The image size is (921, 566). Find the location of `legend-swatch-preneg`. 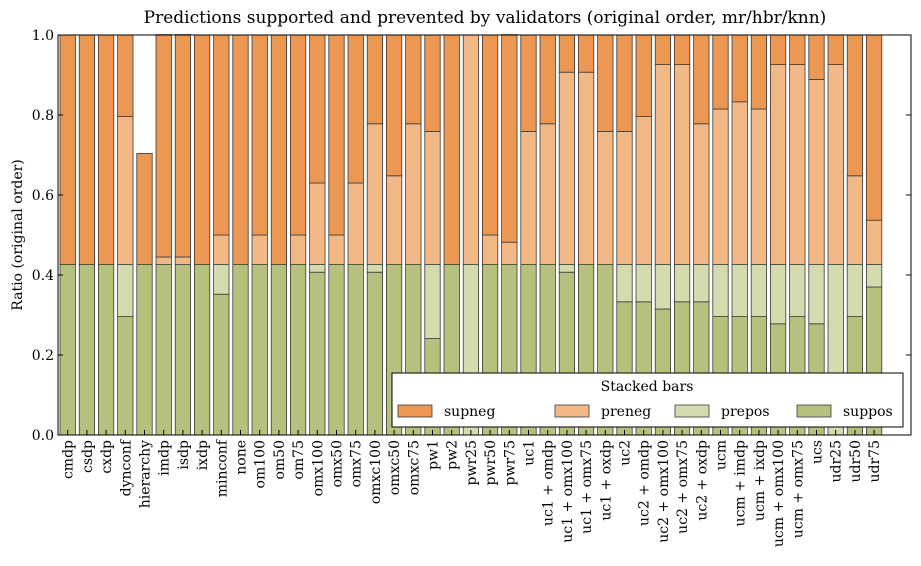

legend-swatch-preneg is located at coordinates (572, 411).